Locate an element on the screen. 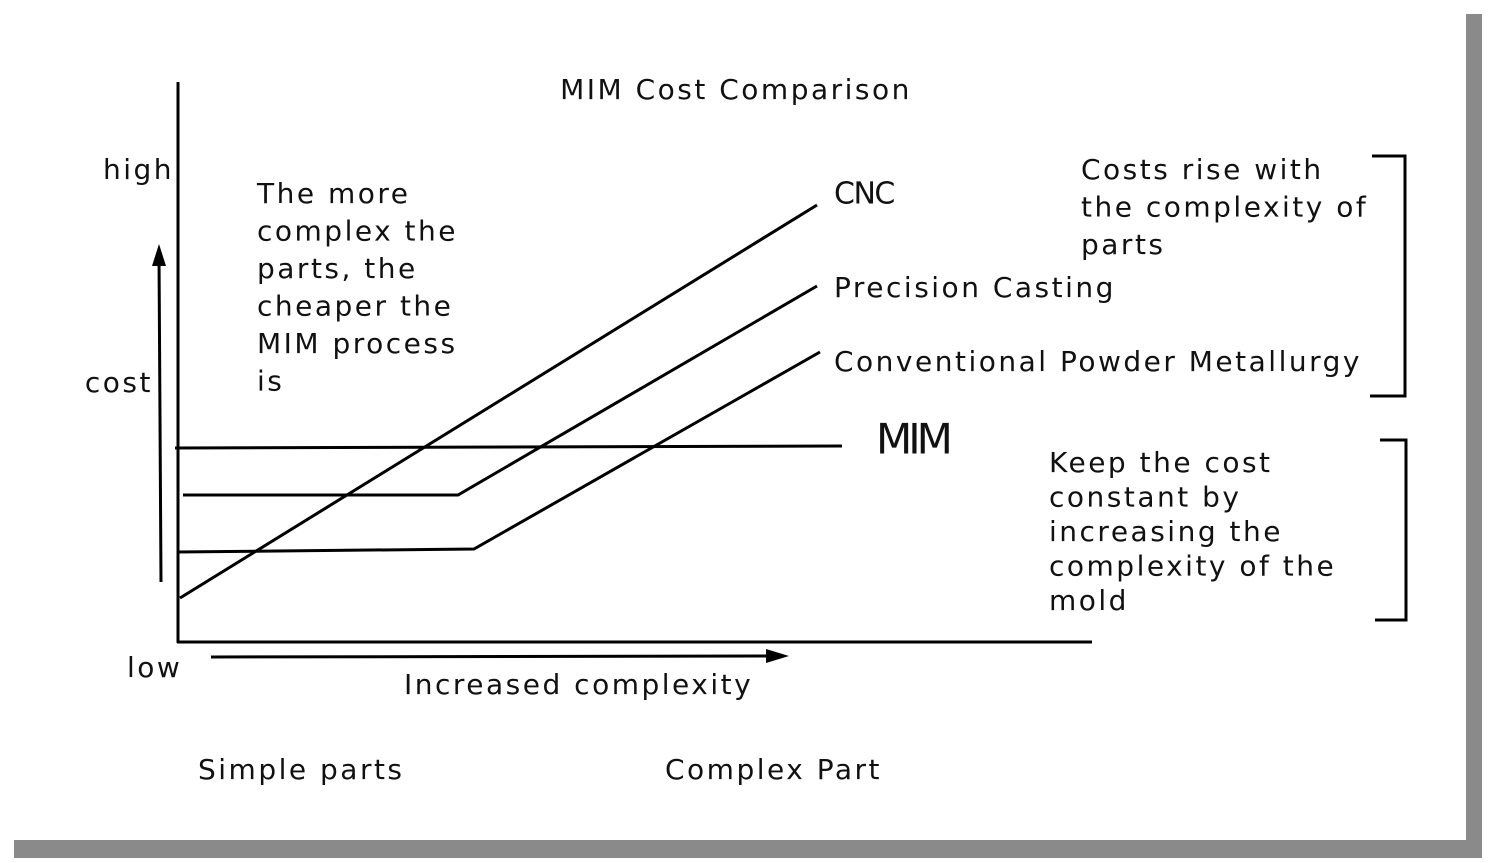 The width and height of the screenshot is (1500, 863). note-line: constant by is located at coordinates (1145, 497).